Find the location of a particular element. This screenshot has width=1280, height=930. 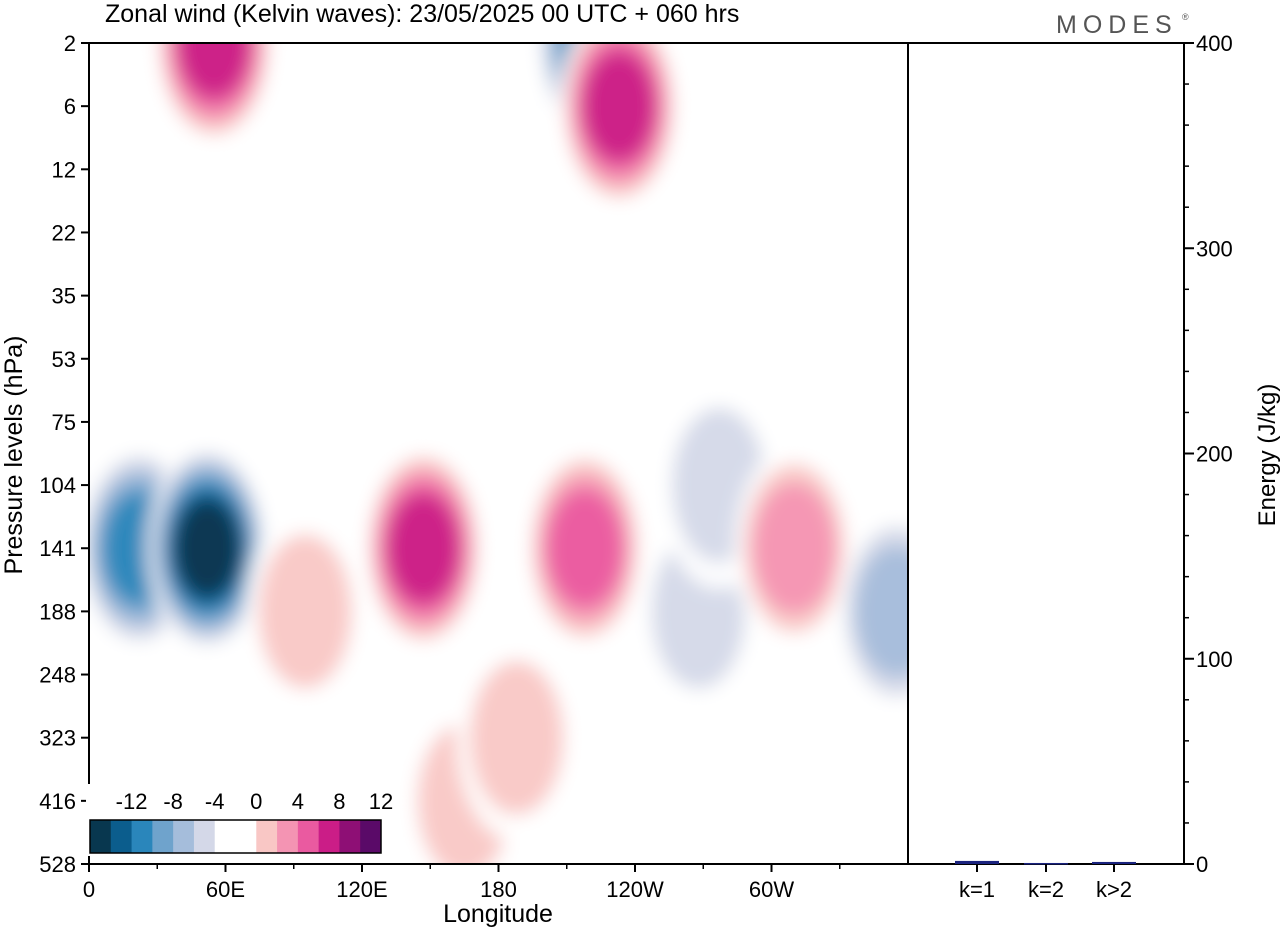

y-tick-label: 12 is located at coordinates (64, 169).